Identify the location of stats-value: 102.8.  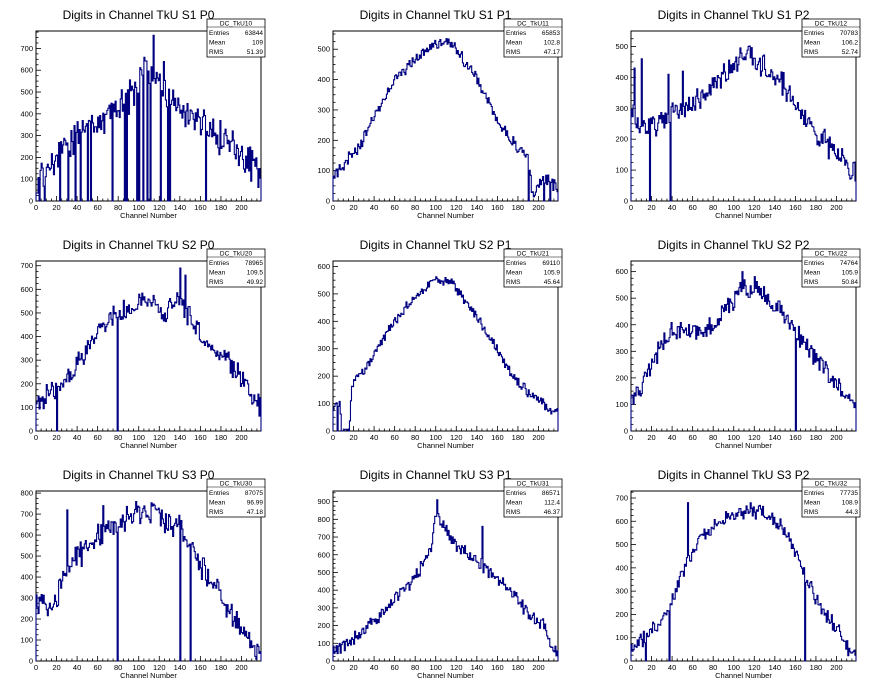
(552, 43).